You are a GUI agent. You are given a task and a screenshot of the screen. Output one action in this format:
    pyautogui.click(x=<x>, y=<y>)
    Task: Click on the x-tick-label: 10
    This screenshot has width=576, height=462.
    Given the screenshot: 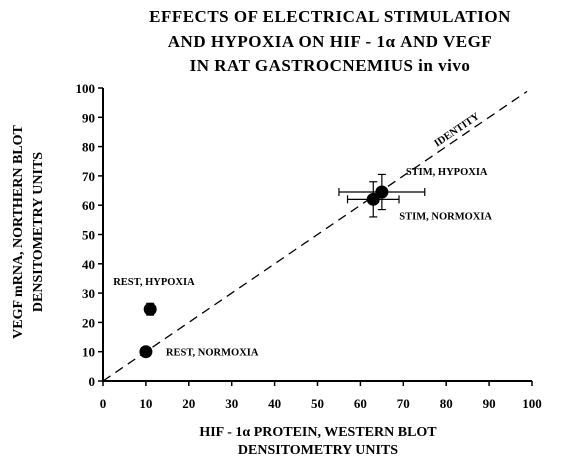 What is the action you would take?
    pyautogui.click(x=145, y=403)
    